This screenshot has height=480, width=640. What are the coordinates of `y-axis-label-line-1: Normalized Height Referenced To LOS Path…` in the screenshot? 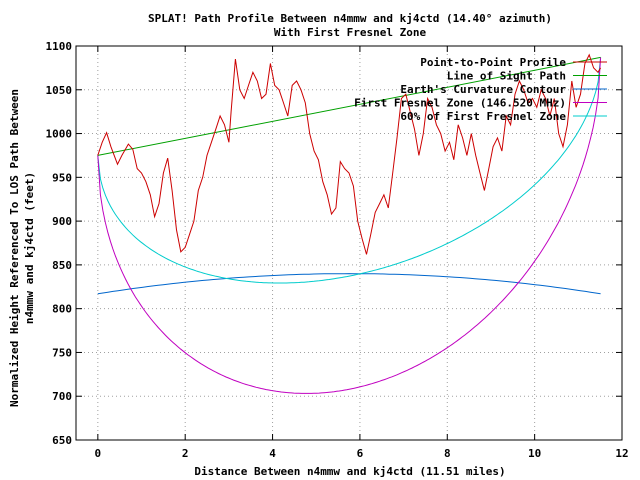 It's located at (14, 248).